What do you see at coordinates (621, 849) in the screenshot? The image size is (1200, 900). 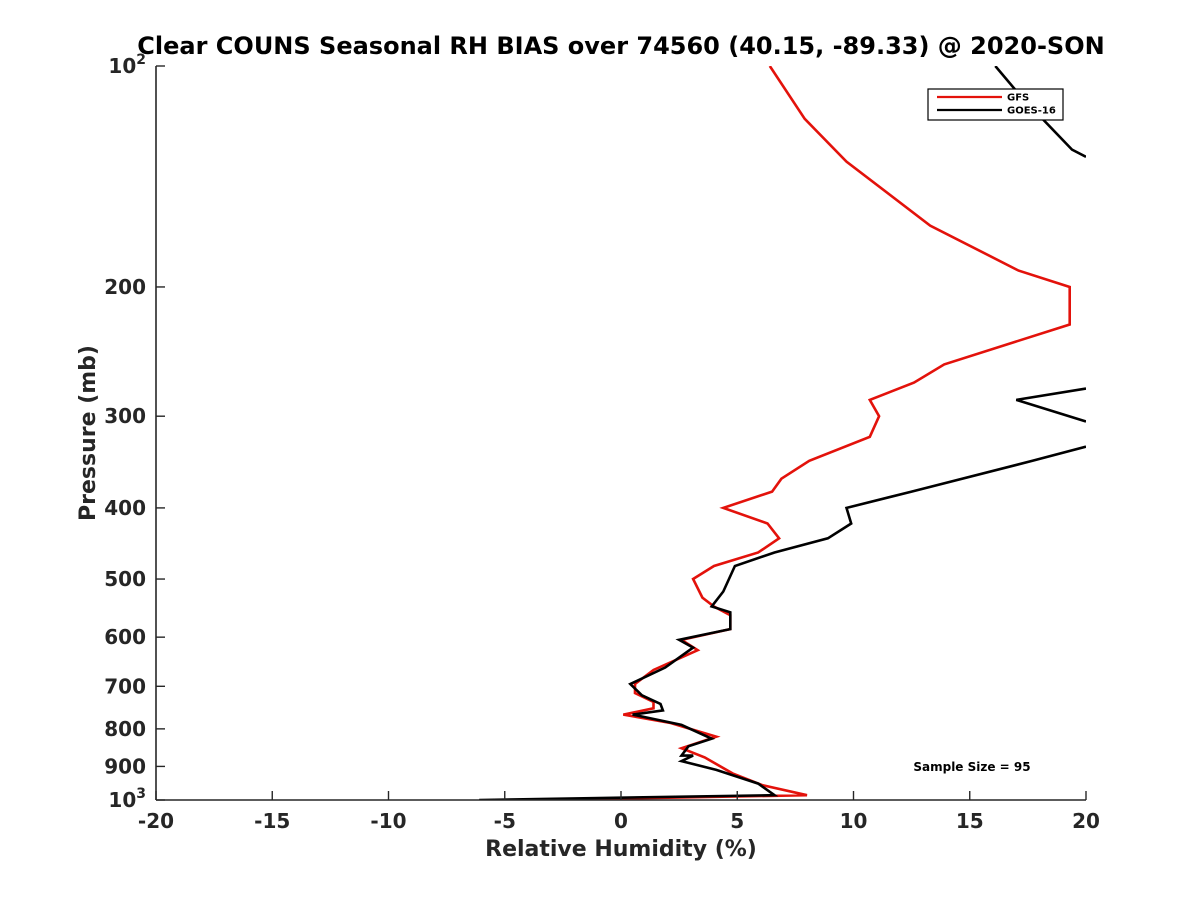 I see `x-axis-label: Relative Humidity (%)` at bounding box center [621, 849].